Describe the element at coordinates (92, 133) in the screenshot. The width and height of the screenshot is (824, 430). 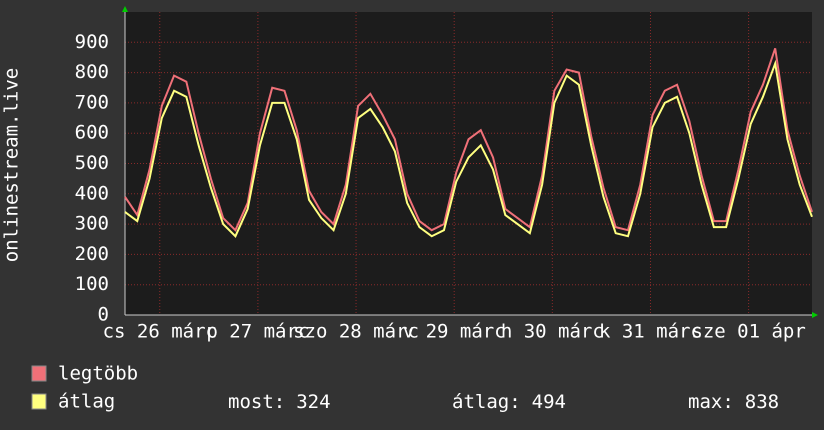
I see `y-tick-label: 600` at that location.